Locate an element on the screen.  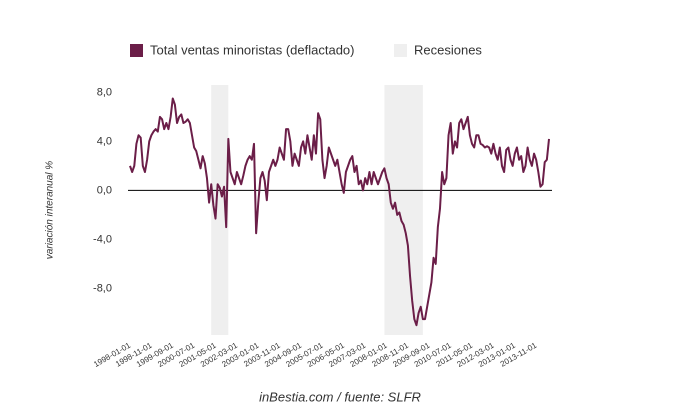
y-tick-label: 4,0 is located at coordinates (104, 141).